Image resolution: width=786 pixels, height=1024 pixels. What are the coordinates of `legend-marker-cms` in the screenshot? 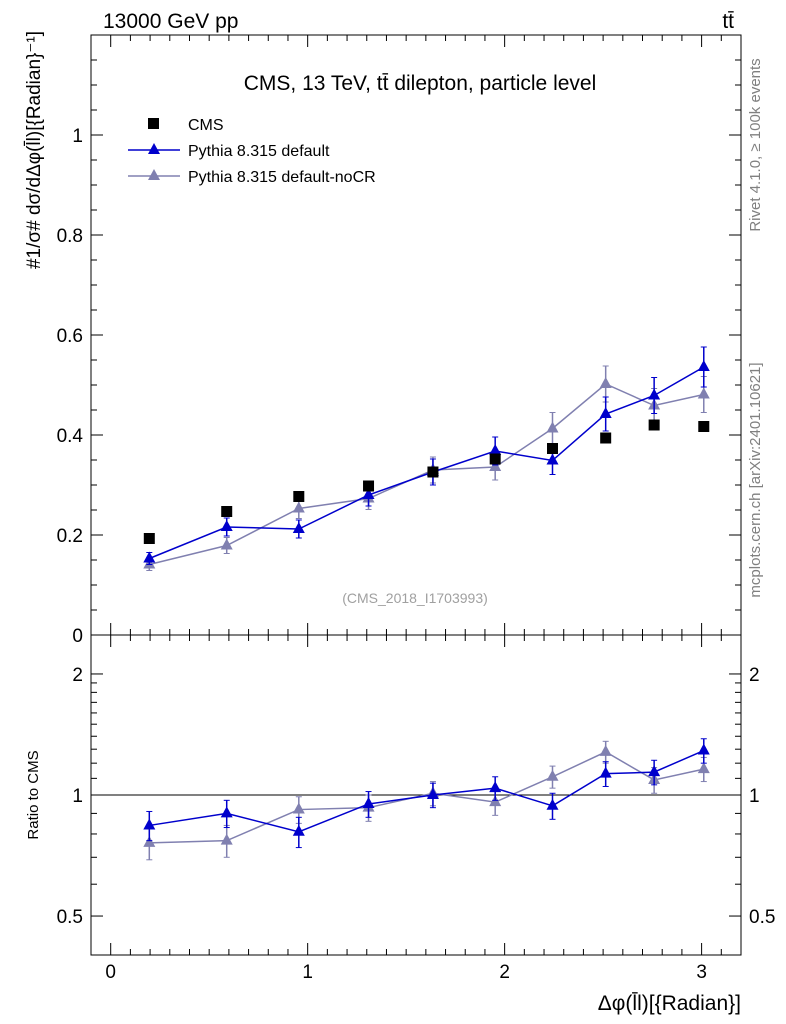 It's located at (153, 123).